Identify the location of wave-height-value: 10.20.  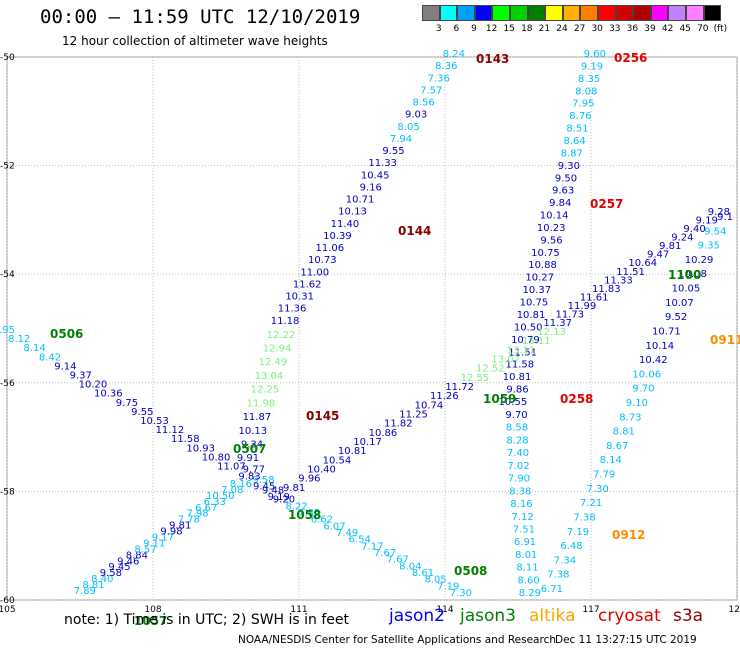
(93, 385).